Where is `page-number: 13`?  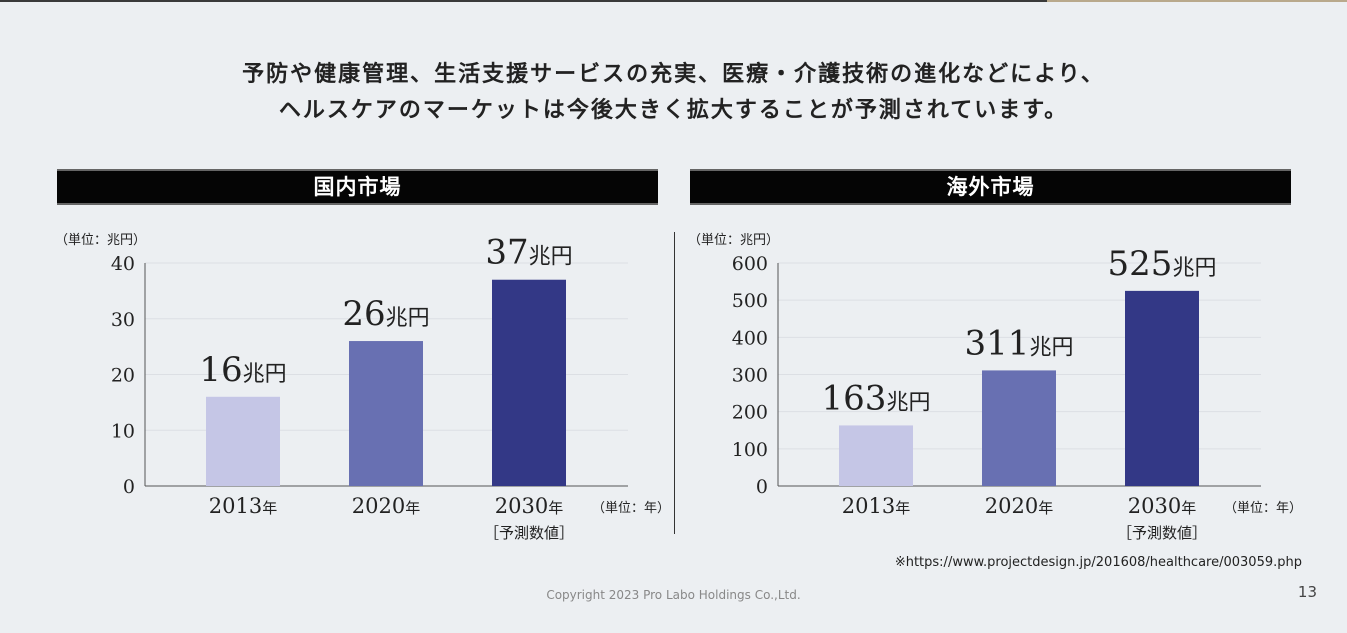 page-number: 13 is located at coordinates (1307, 592).